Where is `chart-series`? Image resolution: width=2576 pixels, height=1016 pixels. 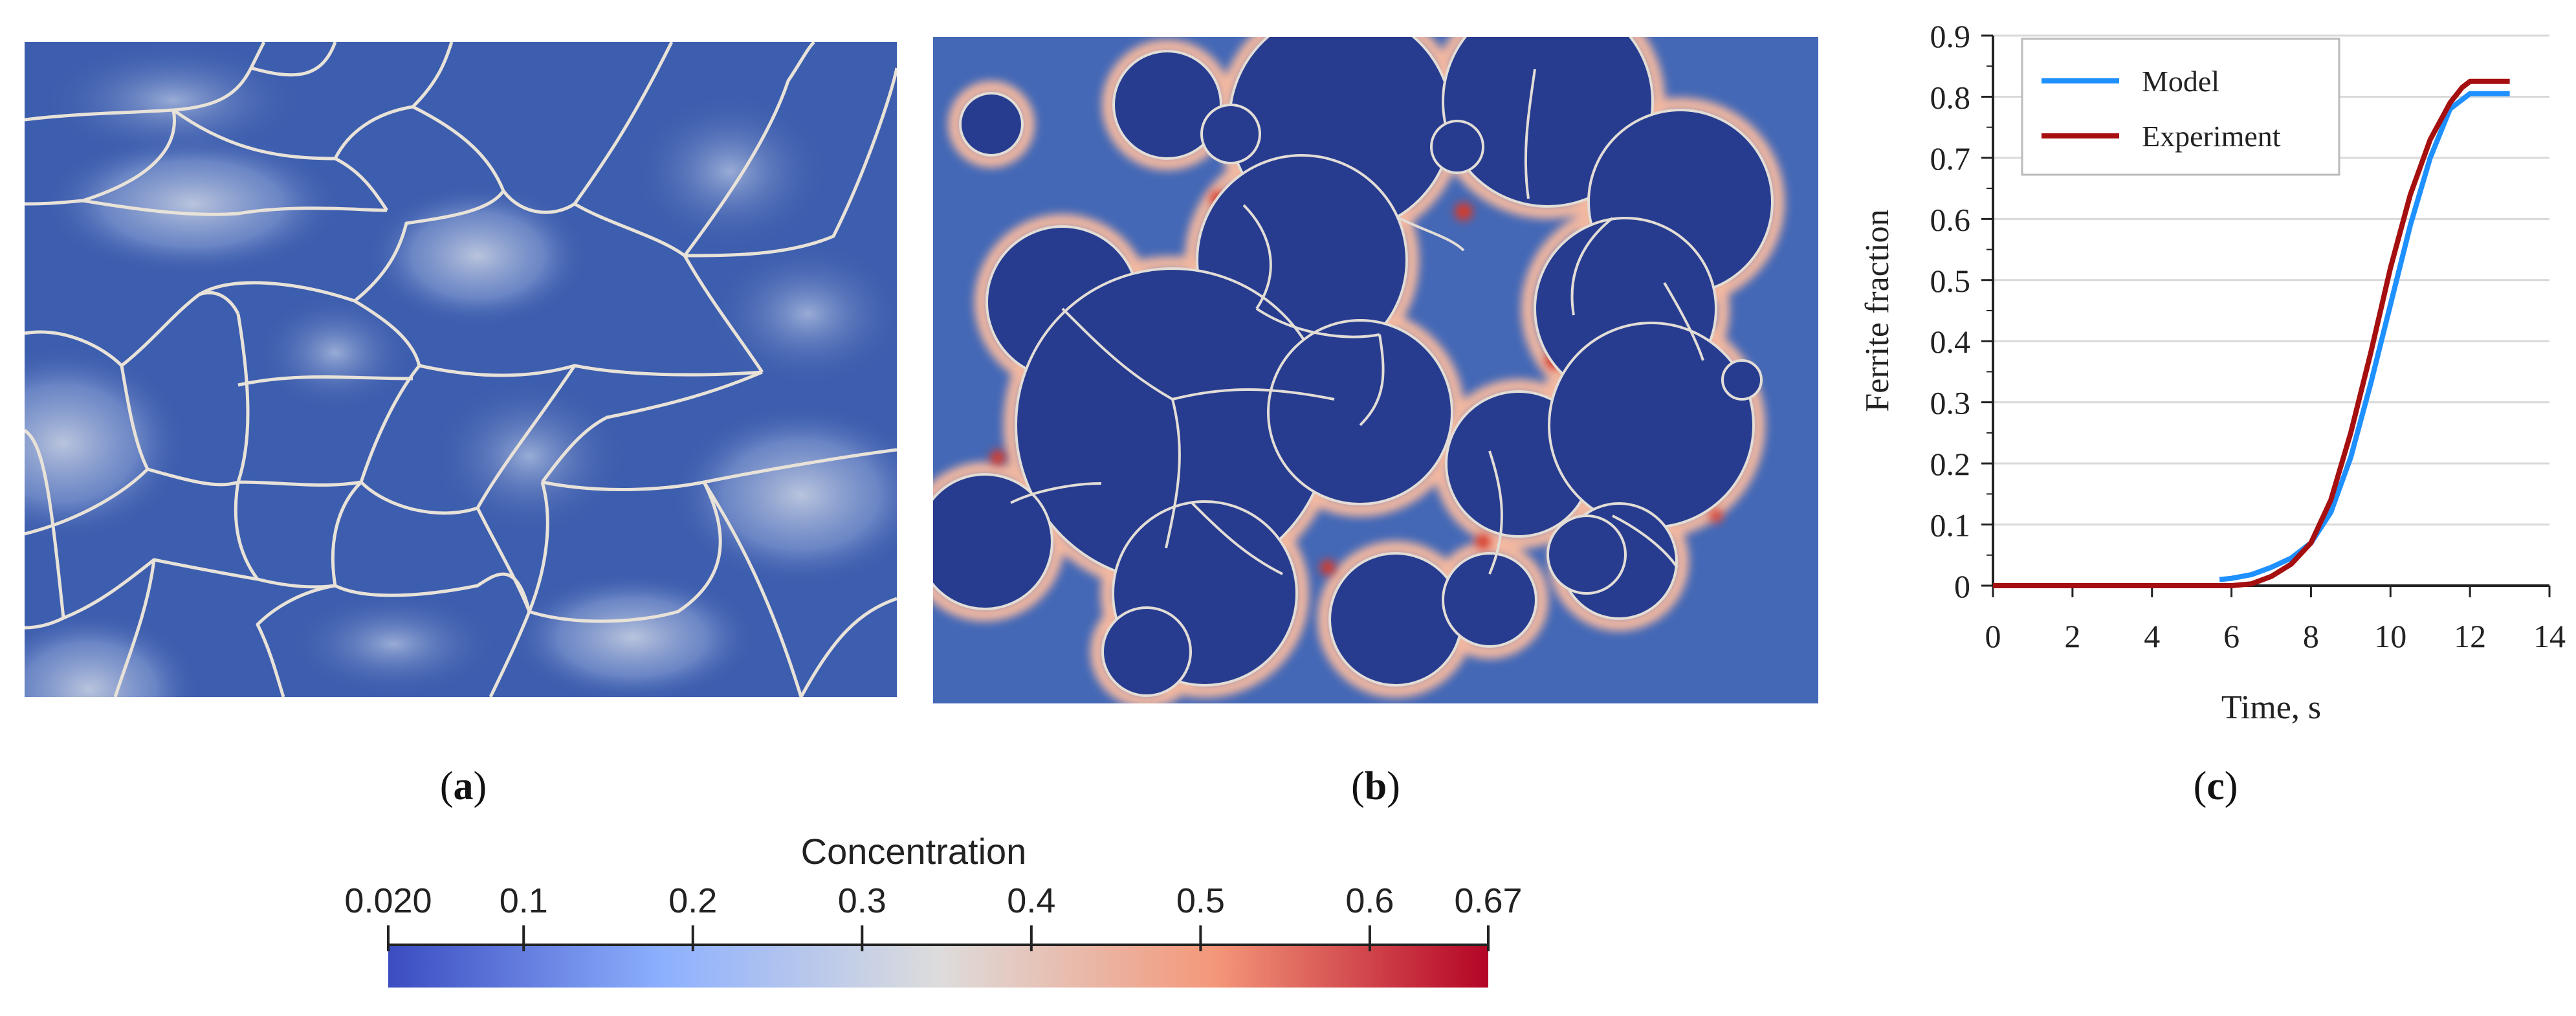 chart-series is located at coordinates (2251, 333).